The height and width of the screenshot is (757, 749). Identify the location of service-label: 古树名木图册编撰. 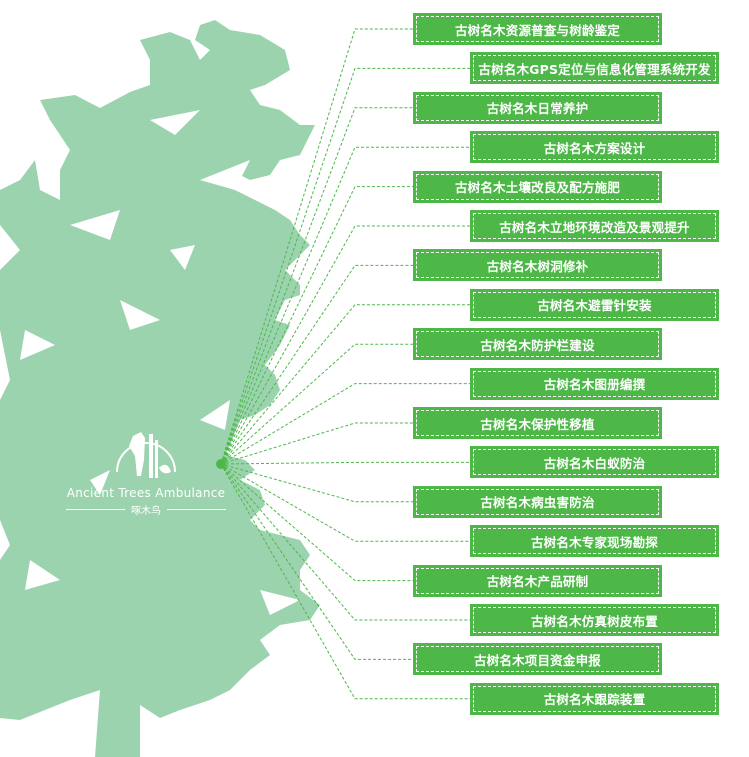
(594, 383).